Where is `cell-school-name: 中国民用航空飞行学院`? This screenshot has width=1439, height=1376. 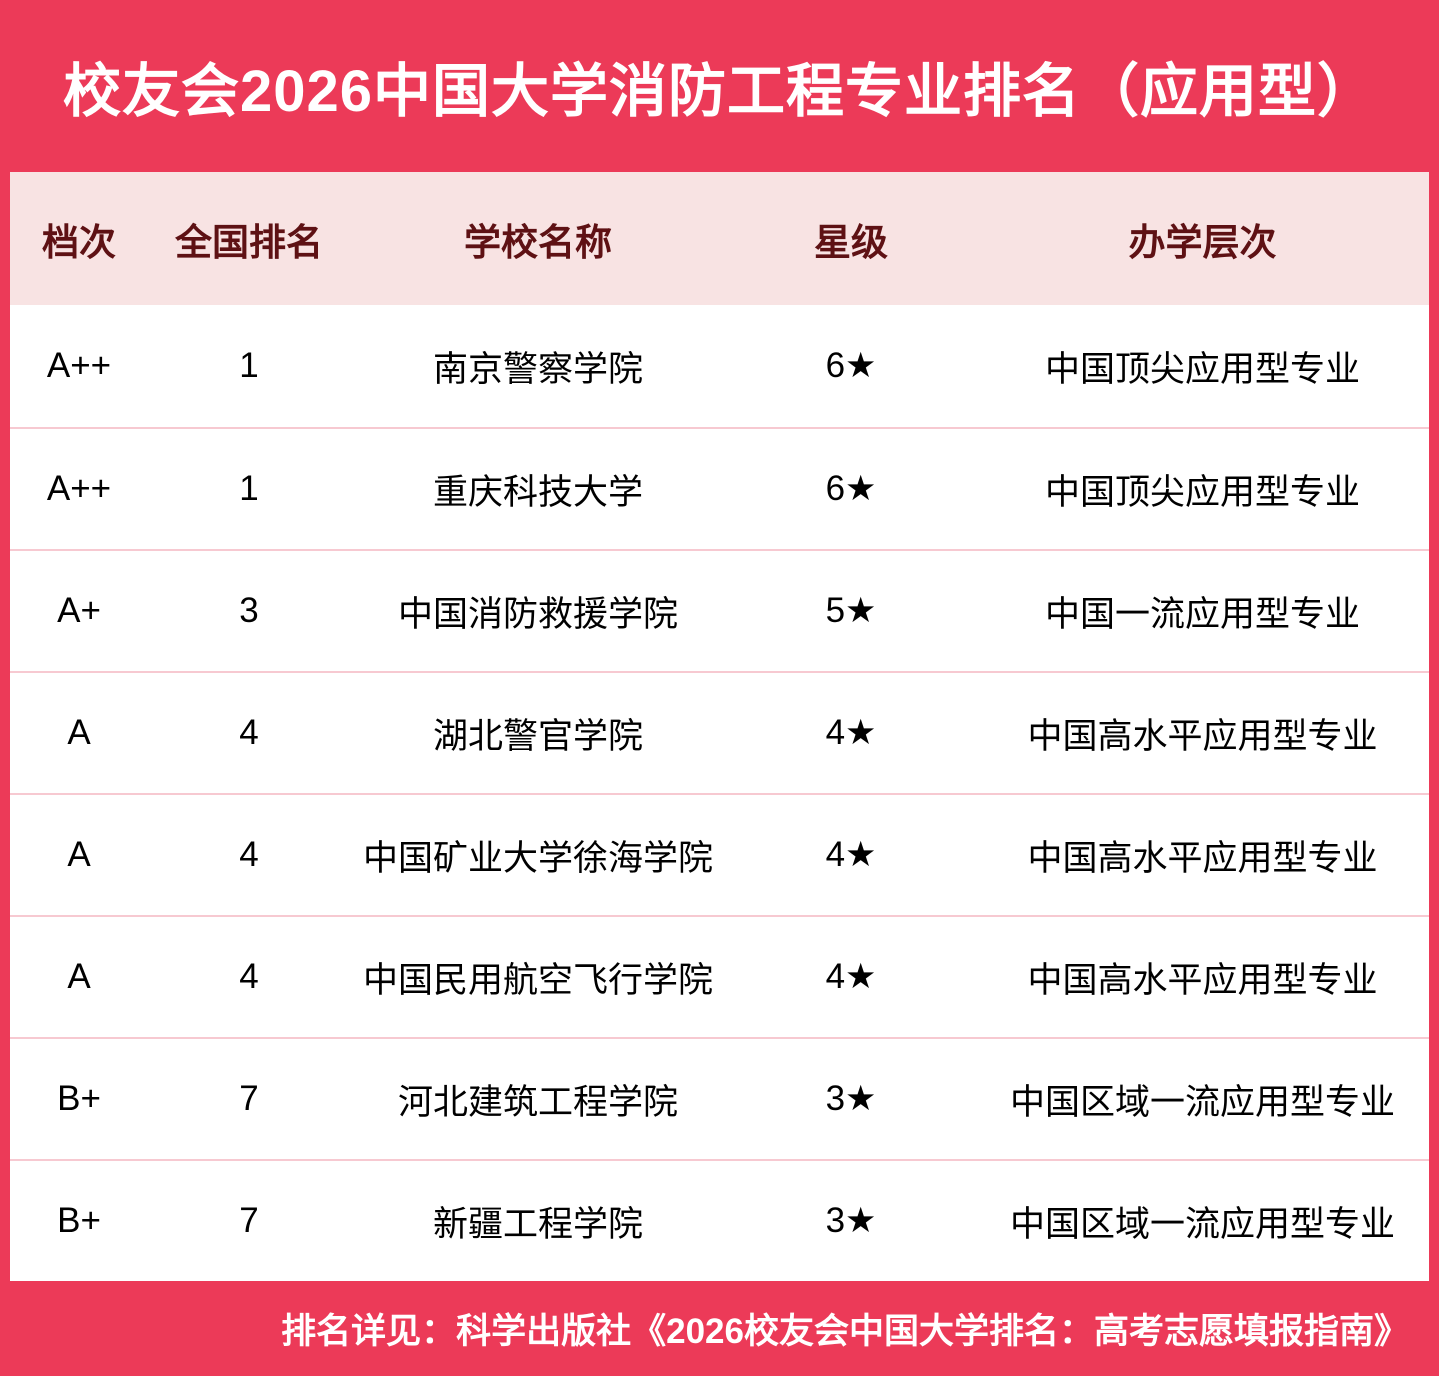 cell-school-name: 中国民用航空飞行学院 is located at coordinates (537, 980).